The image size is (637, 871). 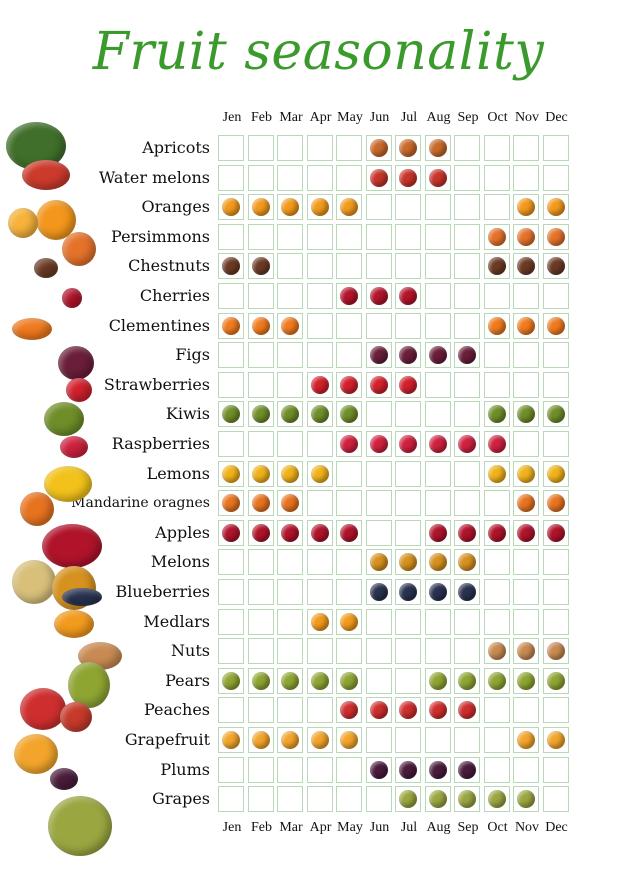 What do you see at coordinates (526, 740) in the screenshot?
I see `season-mark-grapefruit-nov` at bounding box center [526, 740].